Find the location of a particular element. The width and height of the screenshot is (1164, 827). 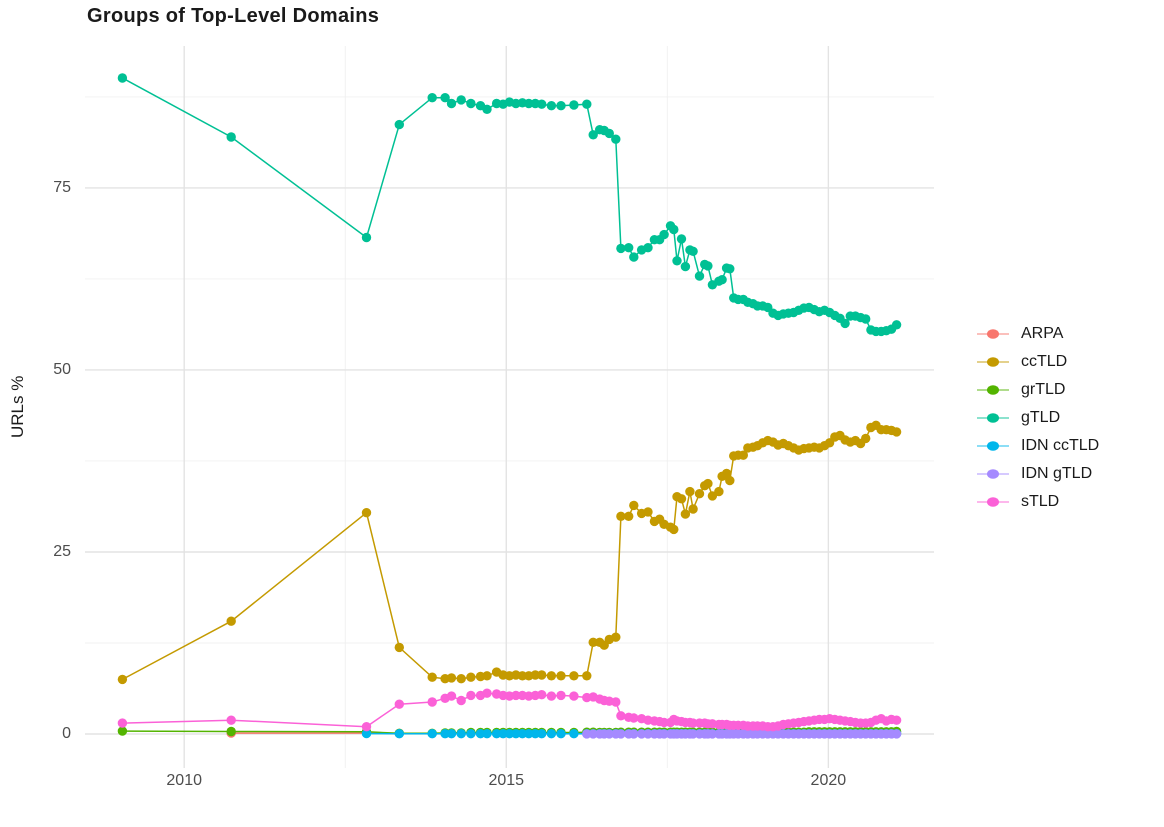

legend-item-gtld: gTLD is located at coordinates (1037, 418).